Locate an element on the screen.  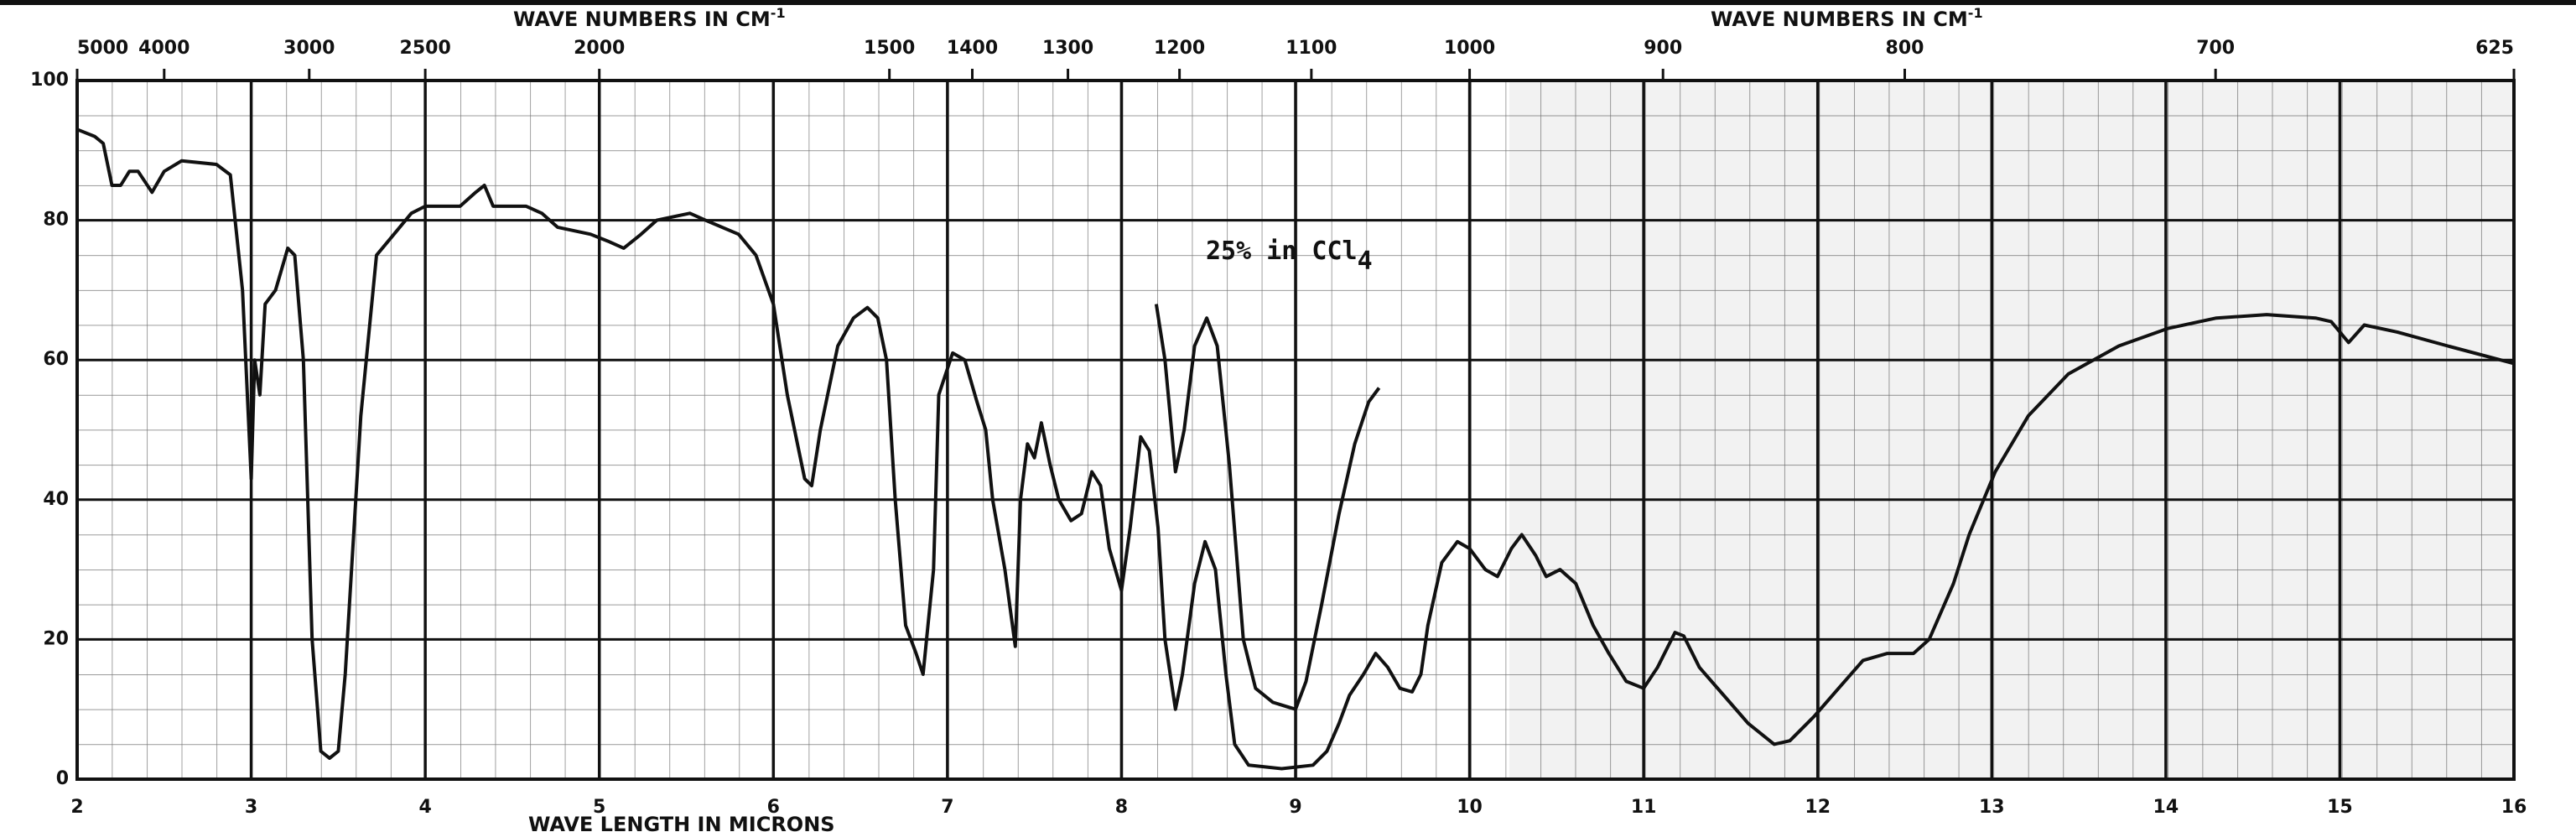
x-tick-label: 15 is located at coordinates (2340, 807).